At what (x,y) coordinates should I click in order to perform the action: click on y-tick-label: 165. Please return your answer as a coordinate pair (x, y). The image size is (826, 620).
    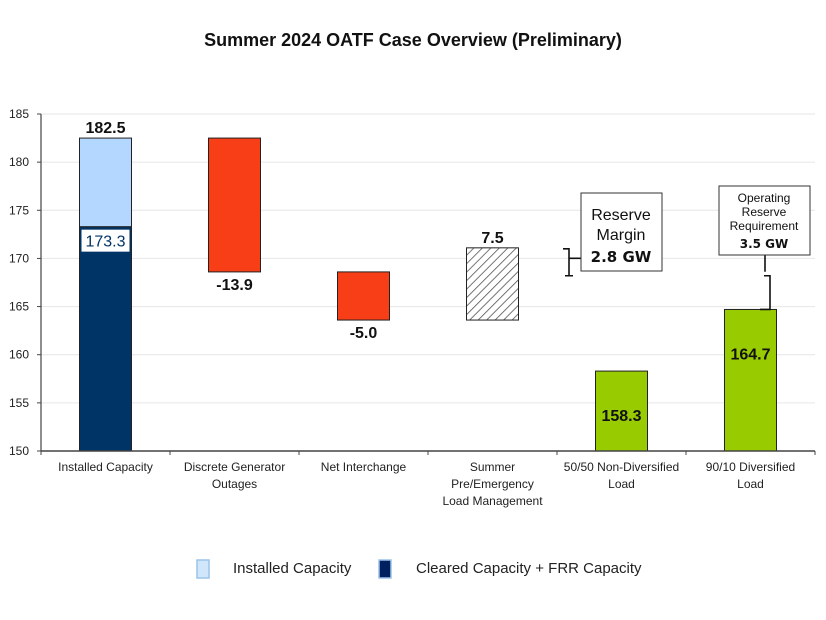
    Looking at the image, I should click on (19, 307).